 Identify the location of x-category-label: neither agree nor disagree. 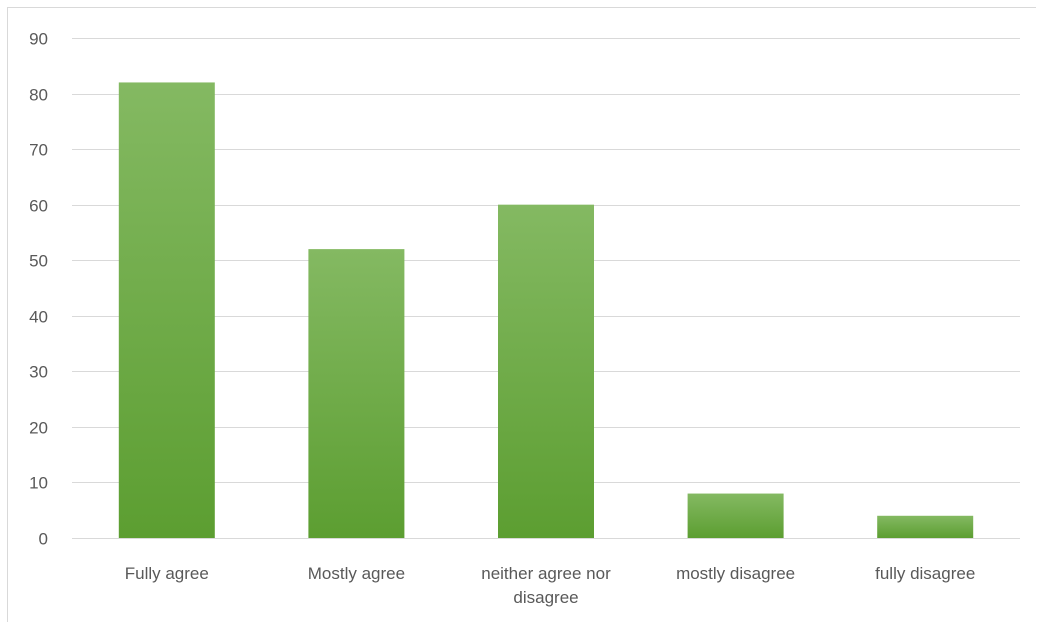
(546, 585).